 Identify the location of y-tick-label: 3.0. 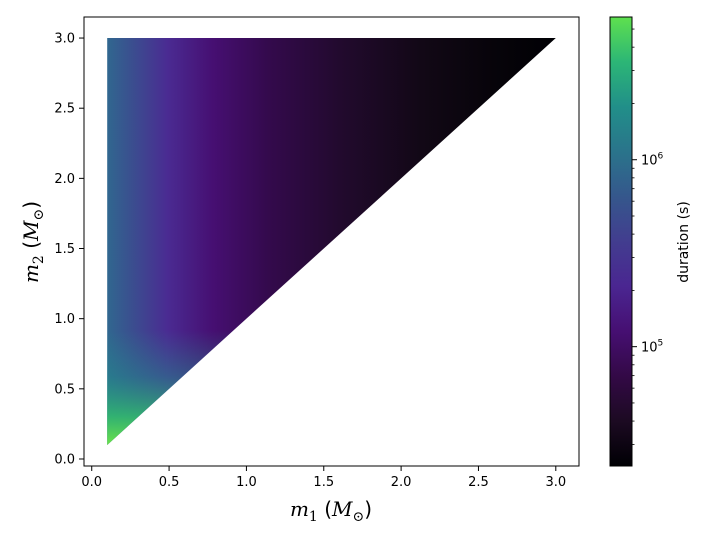
(64, 39).